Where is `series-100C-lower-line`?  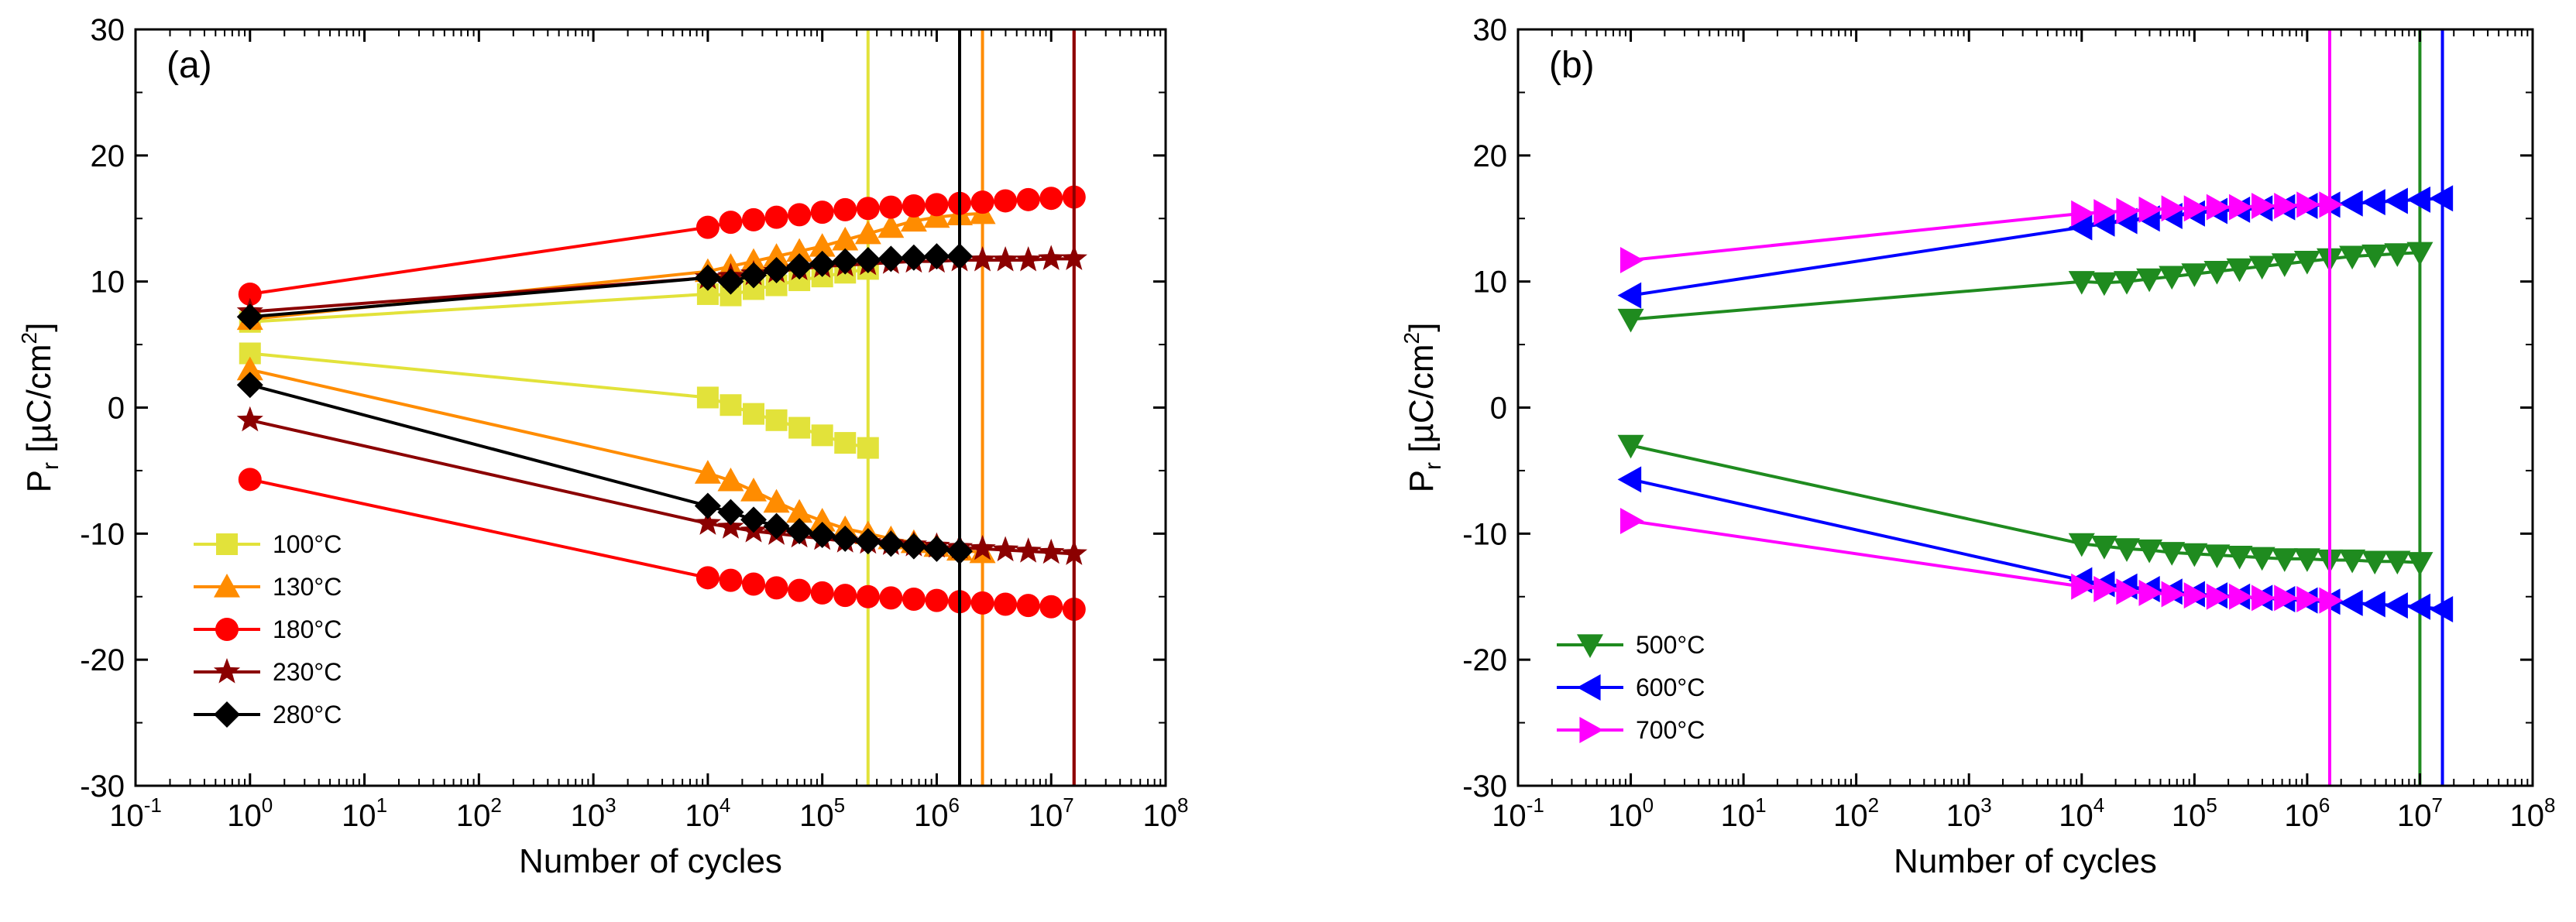
series-100C-lower-line is located at coordinates (559, 400).